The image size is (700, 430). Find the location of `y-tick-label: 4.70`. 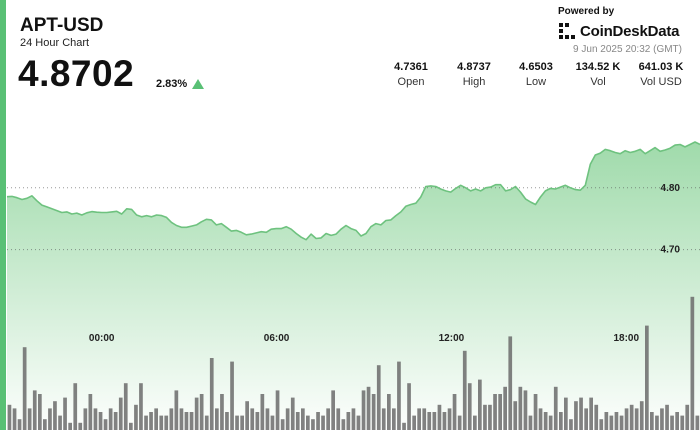

y-tick-label: 4.70 is located at coordinates (671, 250).